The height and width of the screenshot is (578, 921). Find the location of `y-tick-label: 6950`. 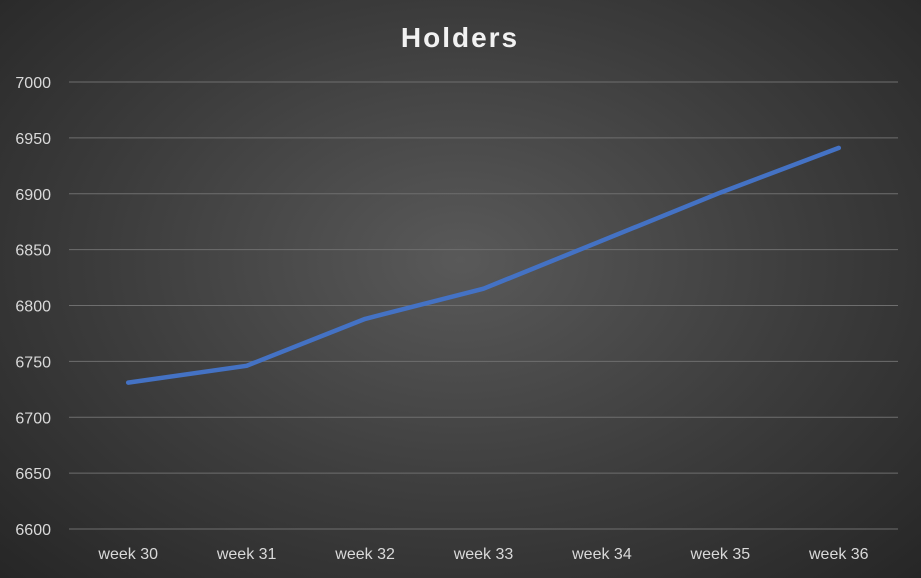

y-tick-label: 6950 is located at coordinates (33, 139).